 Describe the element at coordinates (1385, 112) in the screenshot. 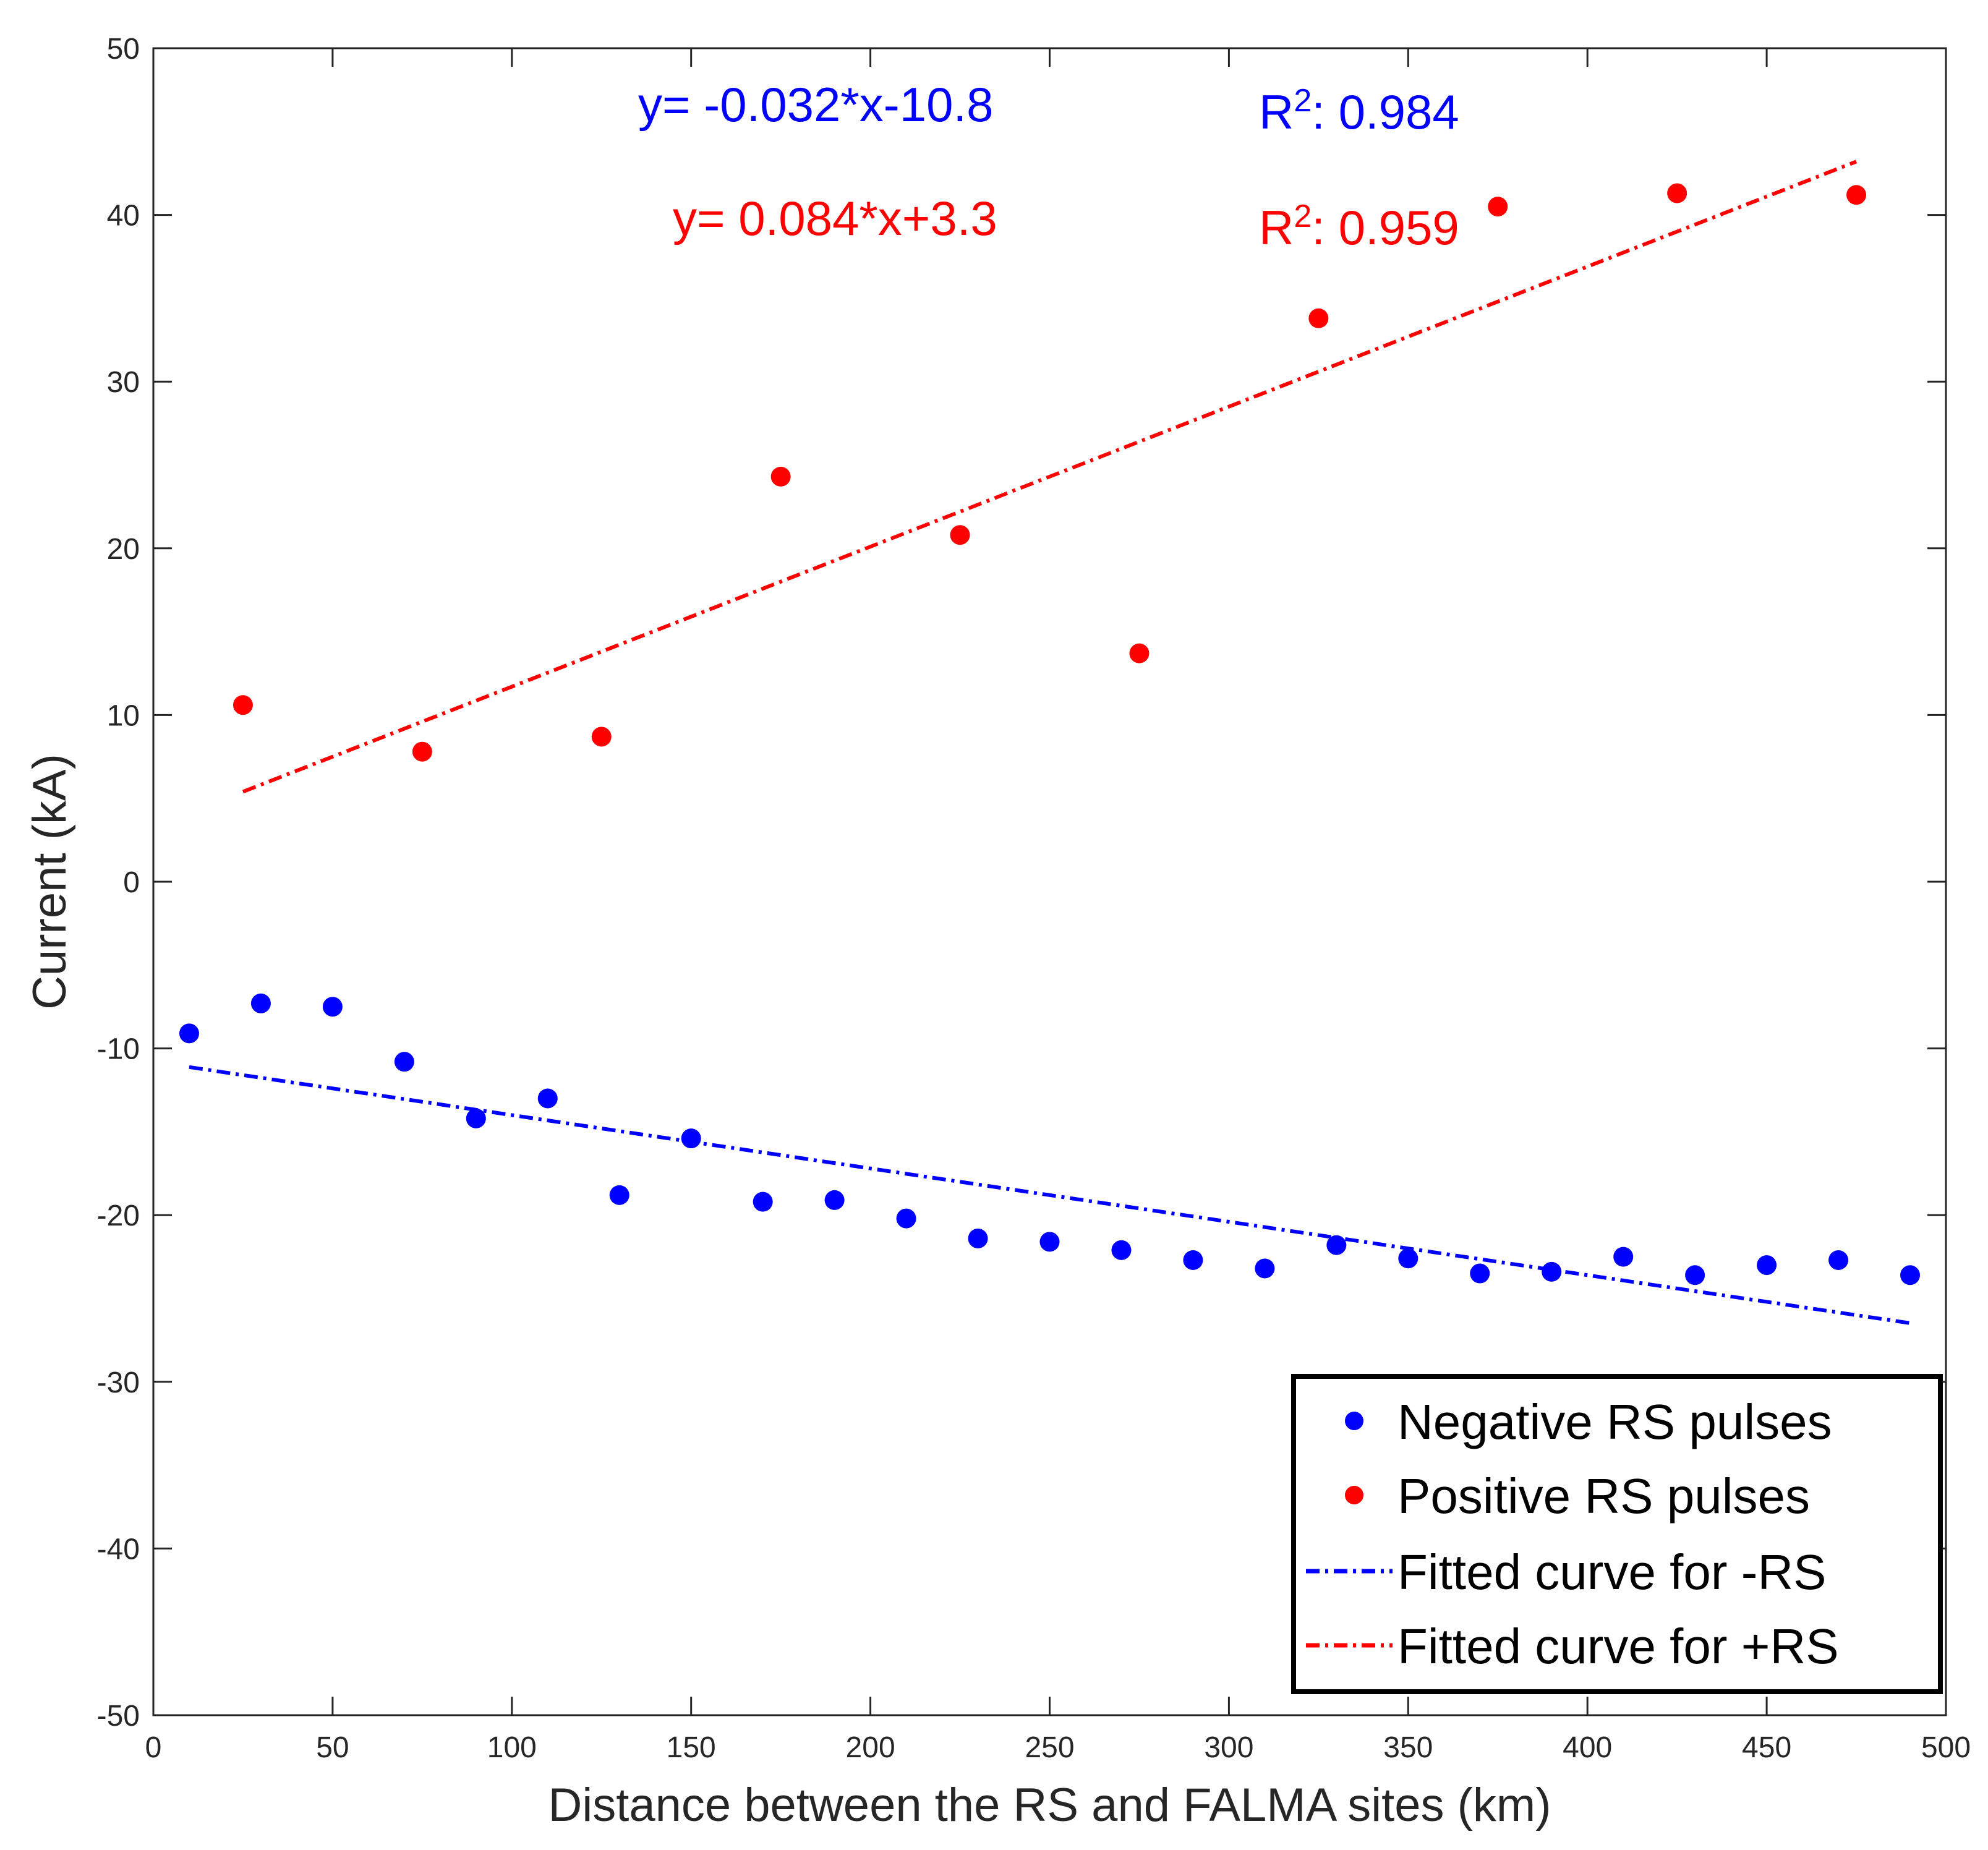

I see `r-squared-value: : 0.984` at that location.